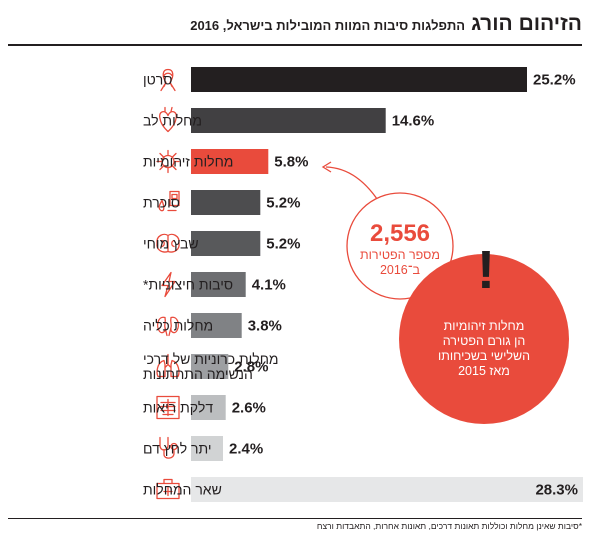  What do you see at coordinates (168, 407) in the screenshot?
I see `xray-icon` at bounding box center [168, 407].